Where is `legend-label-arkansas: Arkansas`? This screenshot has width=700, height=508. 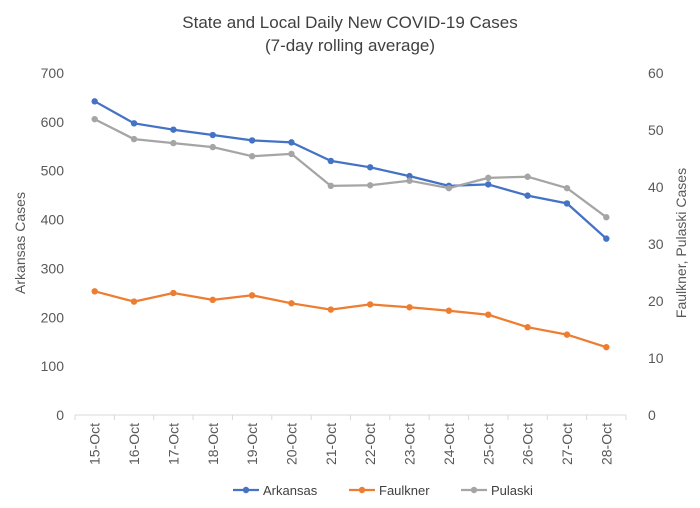 legend-label-arkansas: Arkansas is located at coordinates (290, 490).